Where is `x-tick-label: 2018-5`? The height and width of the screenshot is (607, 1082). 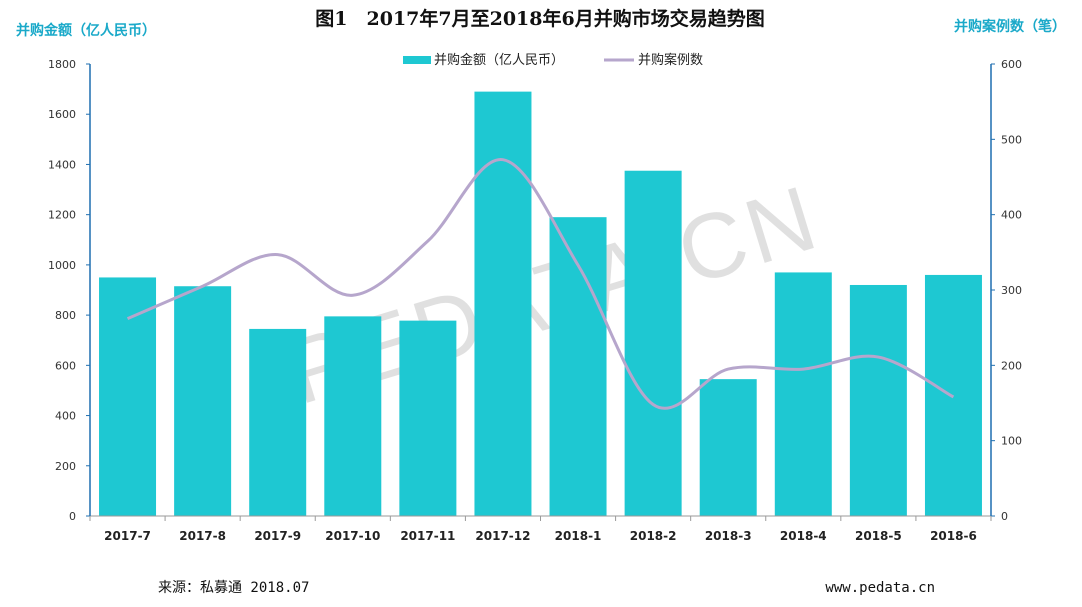 x-tick-label: 2018-5 is located at coordinates (878, 536).